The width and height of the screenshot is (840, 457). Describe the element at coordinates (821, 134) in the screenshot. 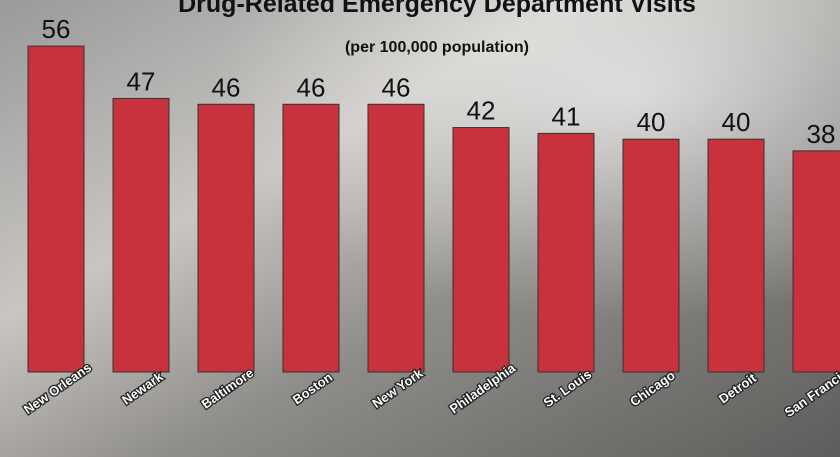

I see `value-label: 38` at that location.